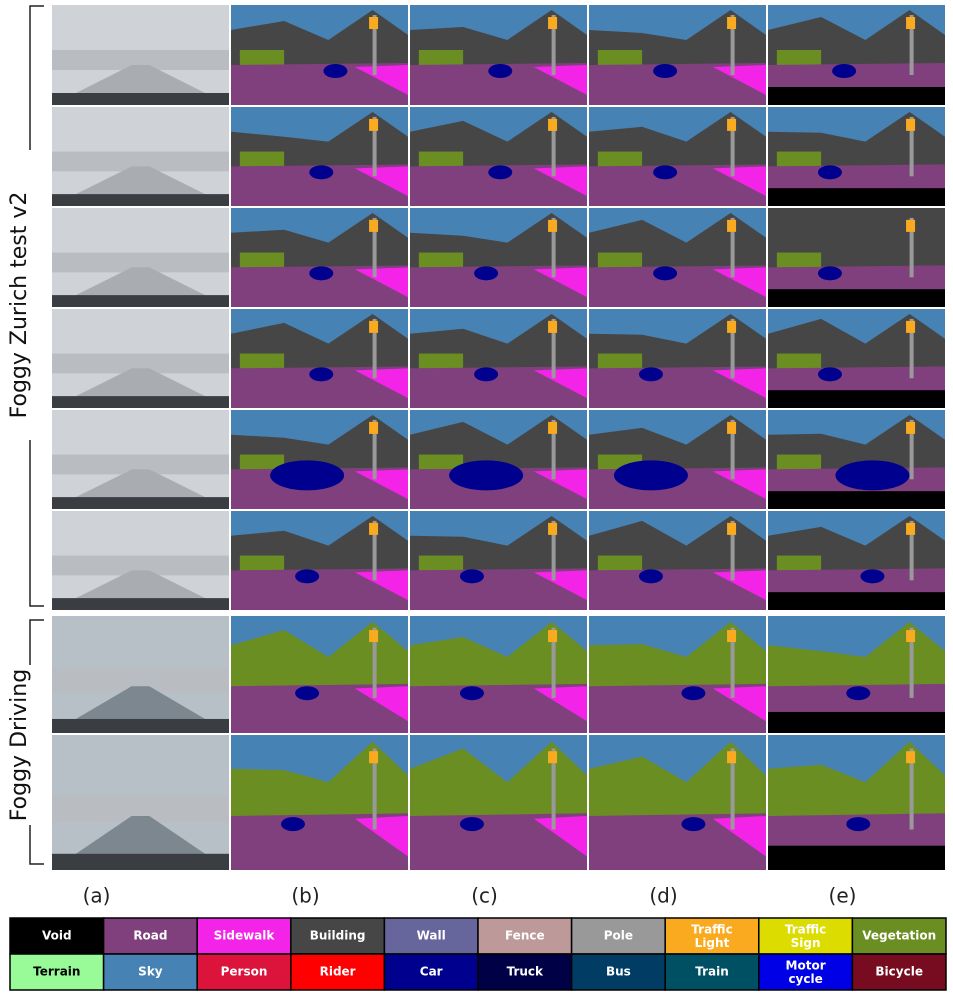 The height and width of the screenshot is (995, 953). I want to click on legend-label: Wall, so click(431, 936).